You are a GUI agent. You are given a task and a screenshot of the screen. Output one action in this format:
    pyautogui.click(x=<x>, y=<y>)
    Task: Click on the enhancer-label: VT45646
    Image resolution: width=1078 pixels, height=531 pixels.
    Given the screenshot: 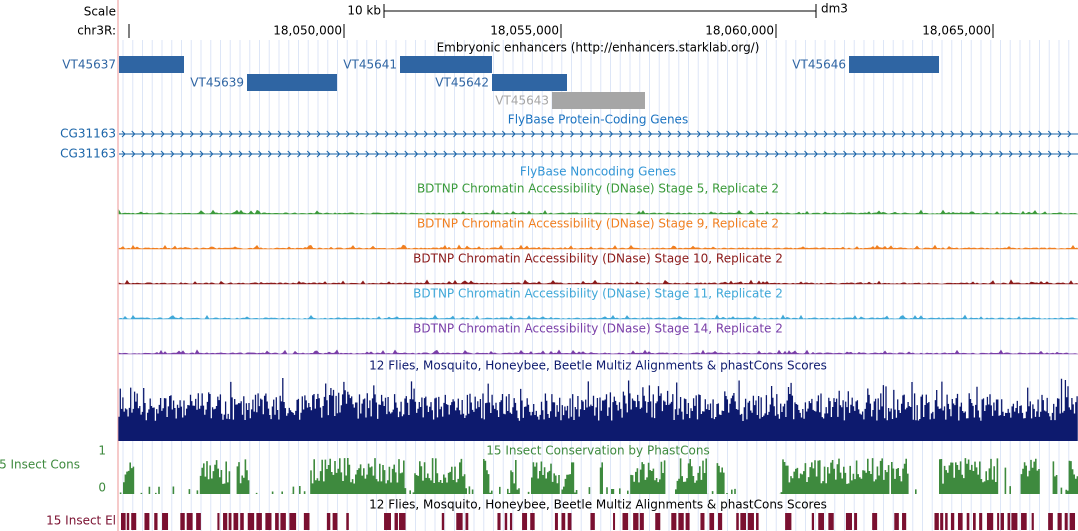 What is the action you would take?
    pyautogui.click(x=819, y=65)
    